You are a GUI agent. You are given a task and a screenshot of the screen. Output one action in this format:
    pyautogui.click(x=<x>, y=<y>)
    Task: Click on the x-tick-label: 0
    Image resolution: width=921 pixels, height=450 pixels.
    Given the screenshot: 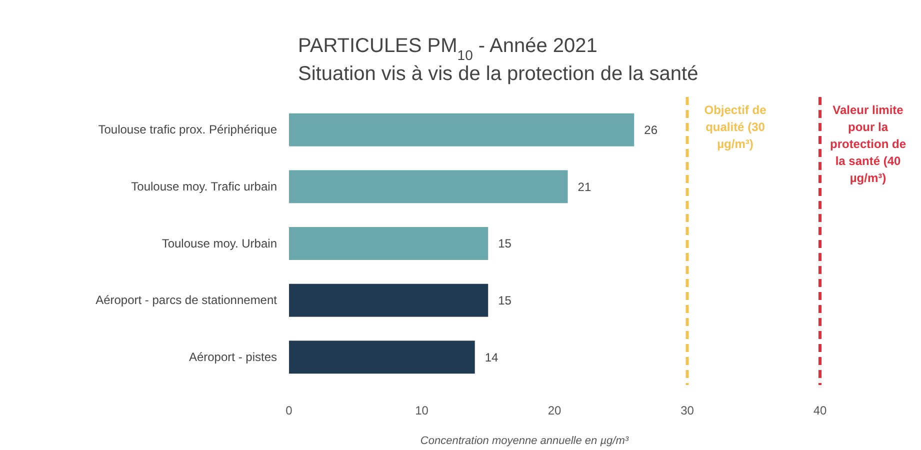 What is the action you would take?
    pyautogui.click(x=289, y=411)
    